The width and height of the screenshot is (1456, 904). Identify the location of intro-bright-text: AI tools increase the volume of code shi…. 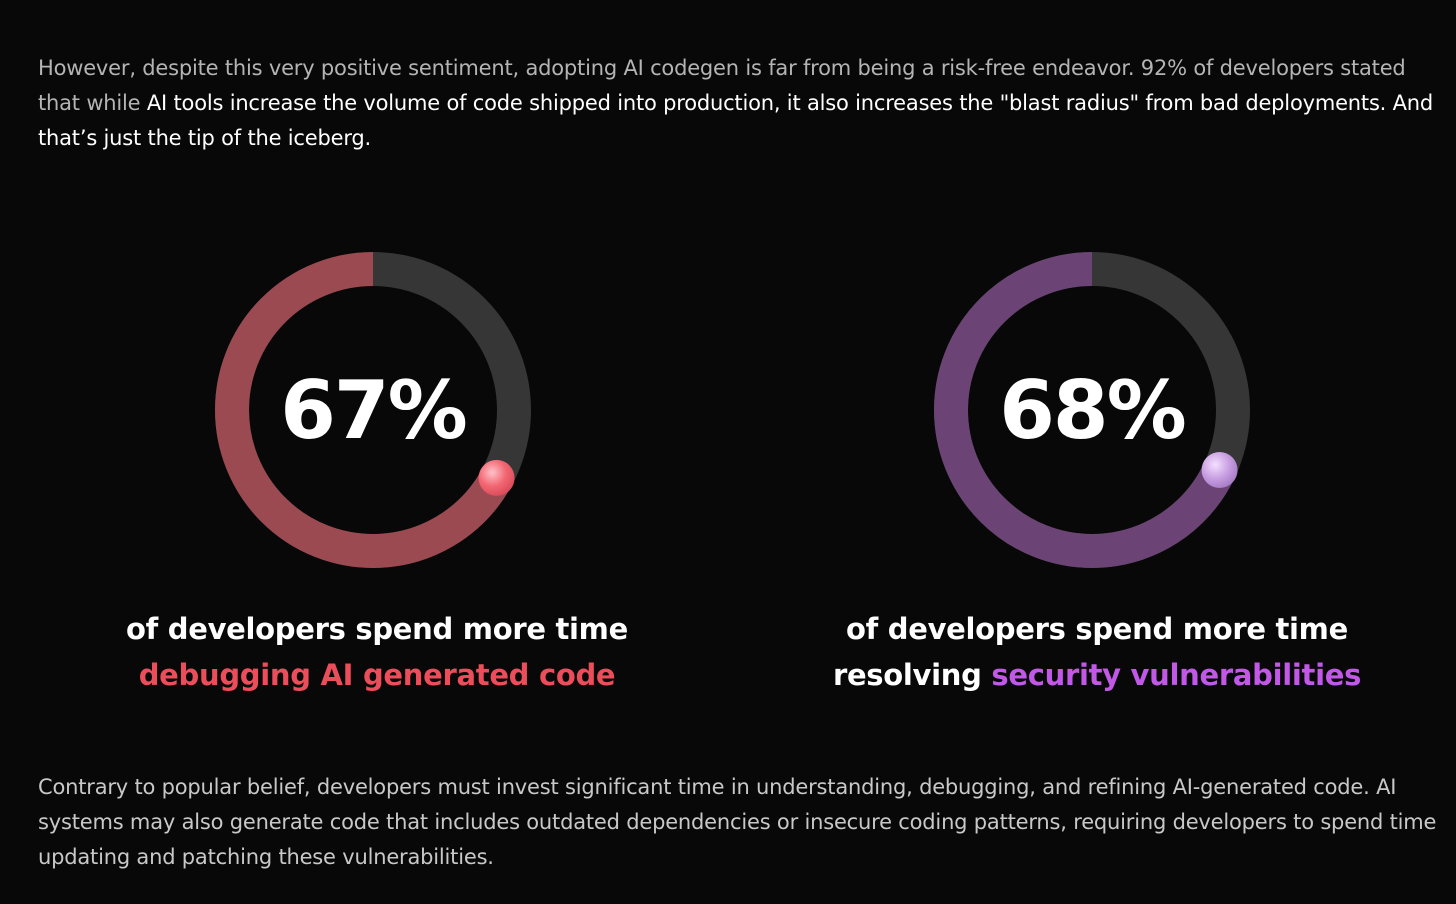
(736, 120).